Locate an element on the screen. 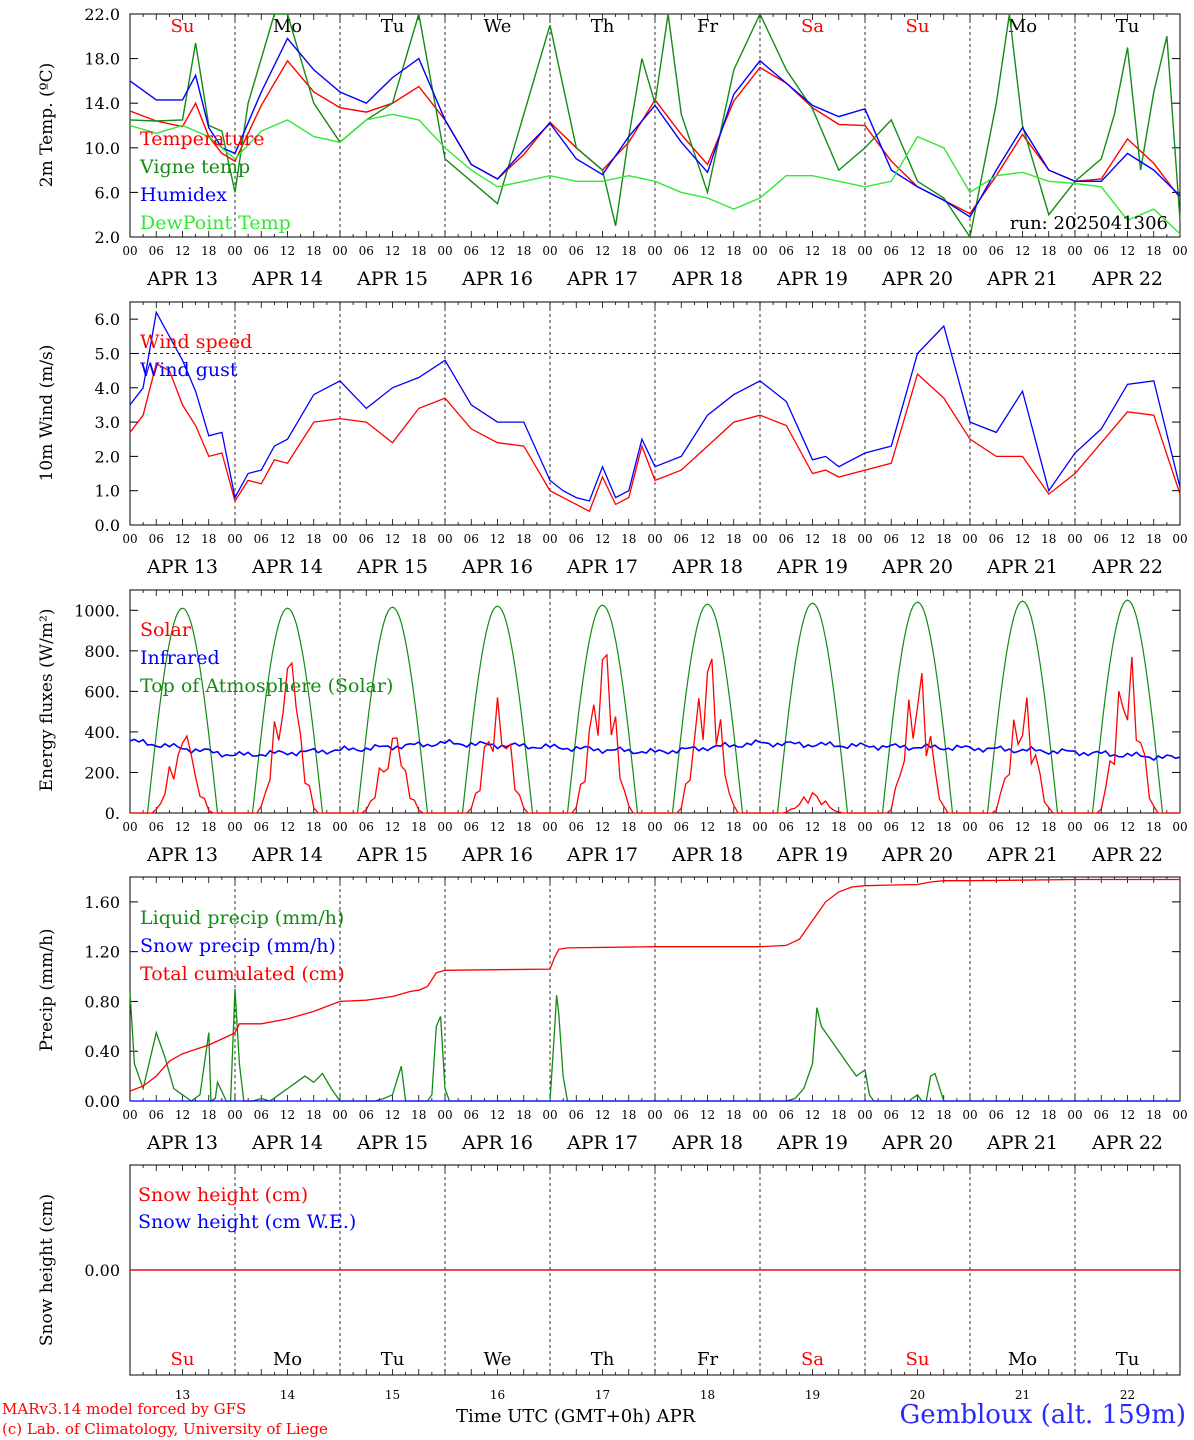 The height and width of the screenshot is (1440, 1194). wind-series-line is located at coordinates (655, 406).